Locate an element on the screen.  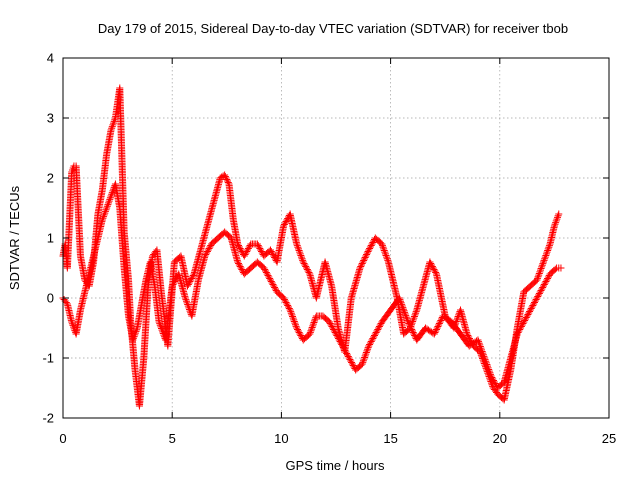
x-tick-label: 15 is located at coordinates (390, 438).